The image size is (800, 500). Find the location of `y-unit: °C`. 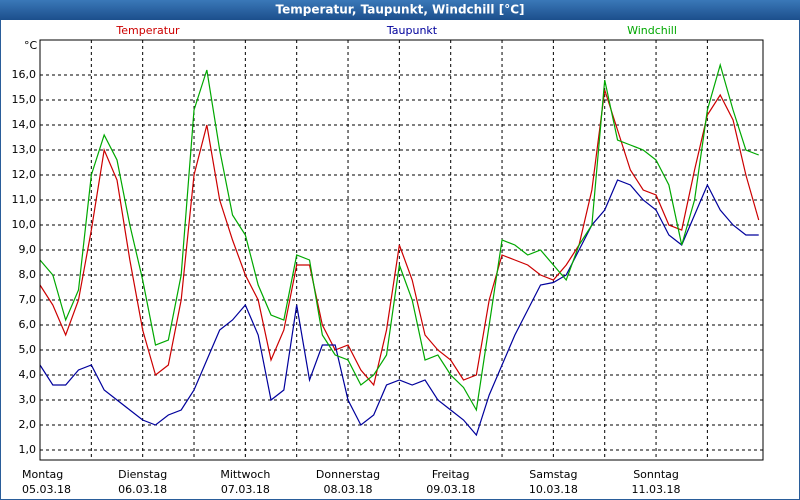

y-unit: °C is located at coordinates (31, 45).